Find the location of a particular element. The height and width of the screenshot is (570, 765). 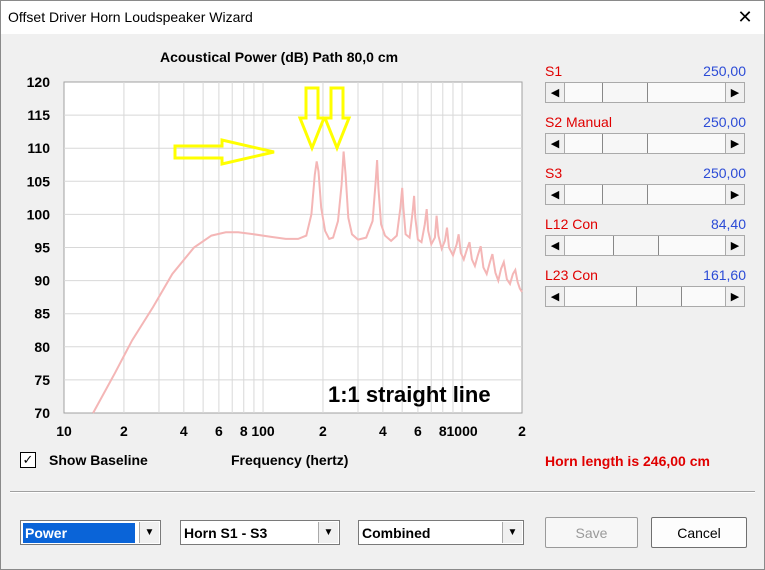

y-tick-label: 70 is located at coordinates (42, 413).